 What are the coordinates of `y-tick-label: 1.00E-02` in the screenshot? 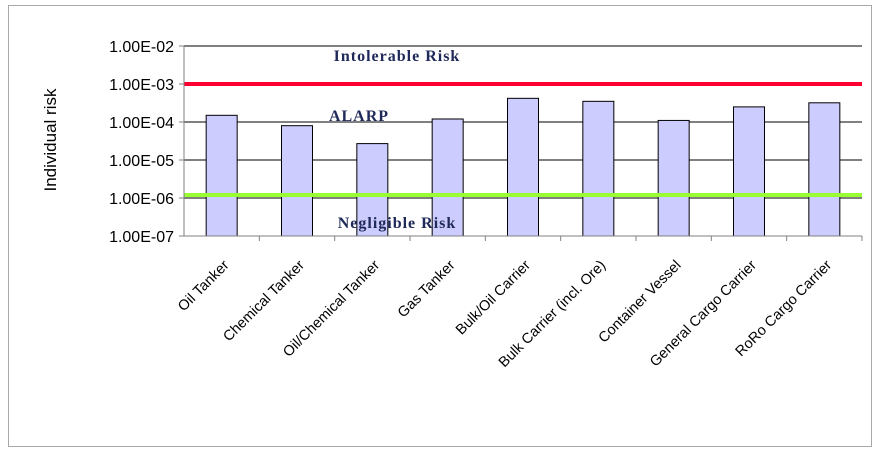 It's located at (141, 47).